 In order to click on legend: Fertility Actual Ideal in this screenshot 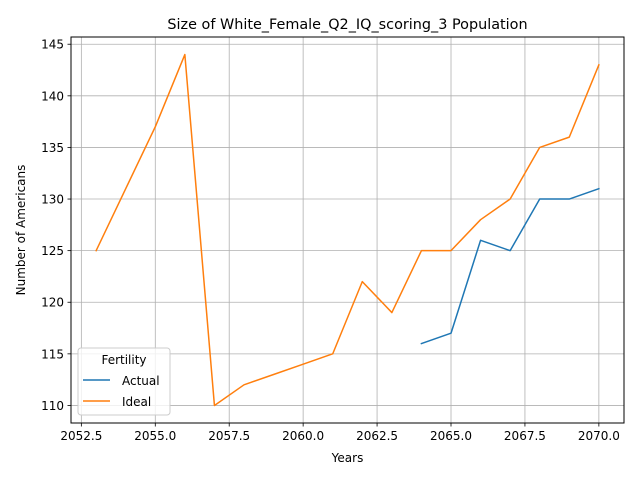, I will do `click(124, 381)`.